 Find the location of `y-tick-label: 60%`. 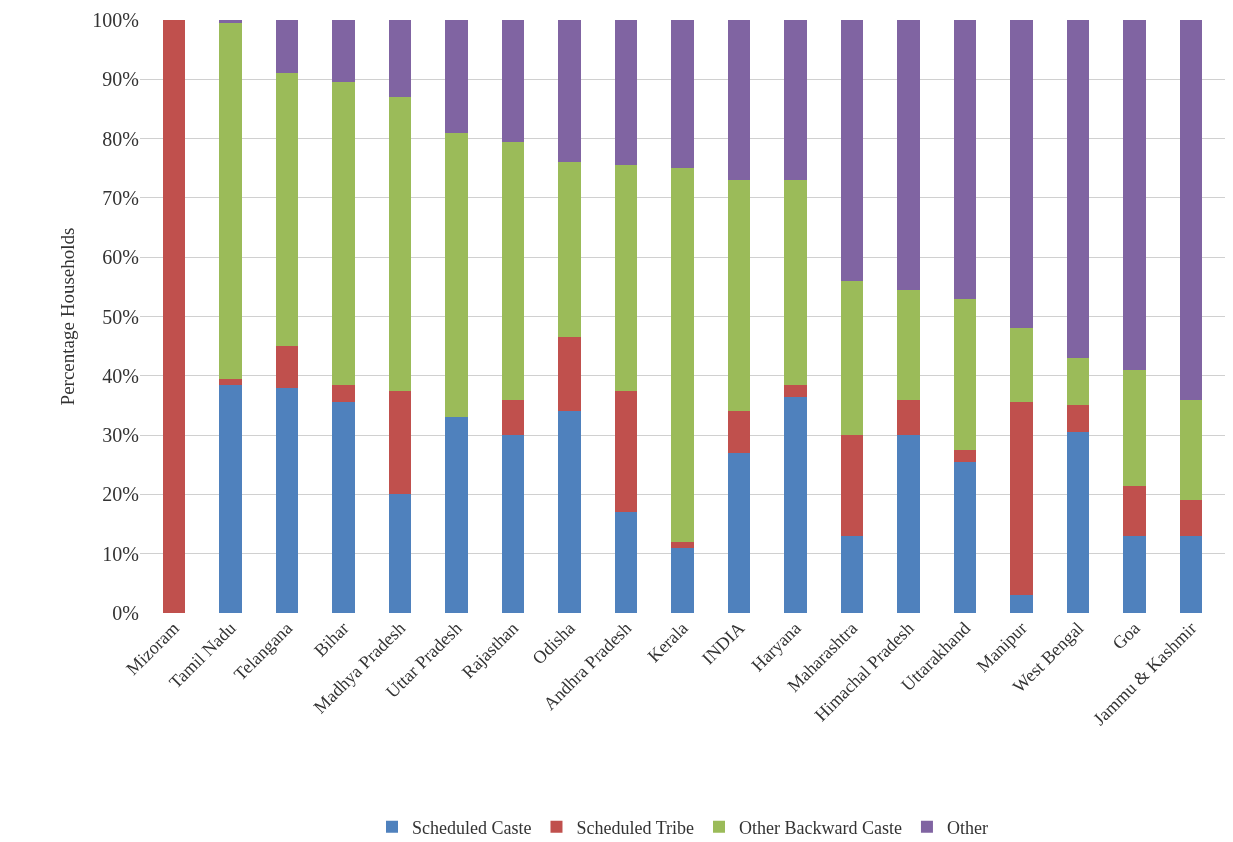

y-tick-label: 60% is located at coordinates (120, 257).